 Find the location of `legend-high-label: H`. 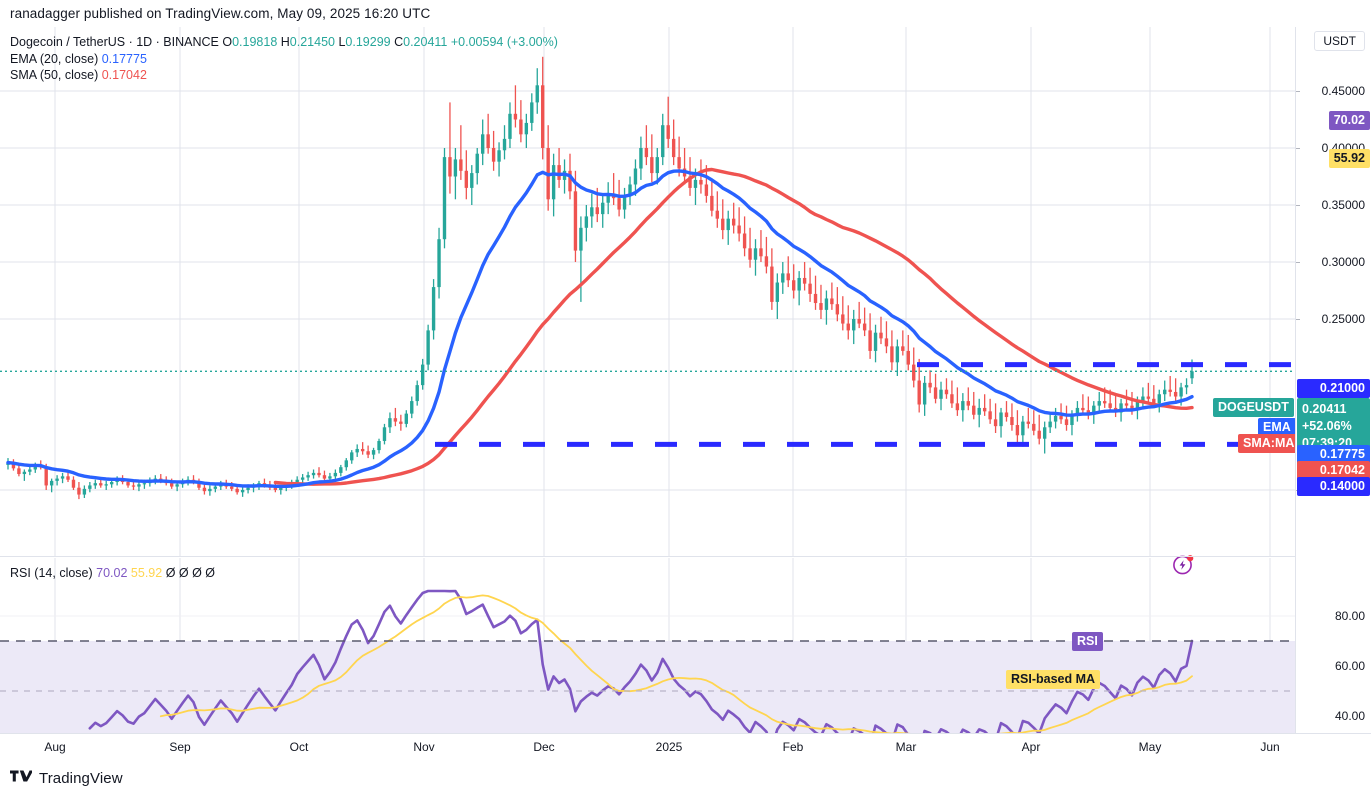

legend-high-label: H is located at coordinates (285, 42).